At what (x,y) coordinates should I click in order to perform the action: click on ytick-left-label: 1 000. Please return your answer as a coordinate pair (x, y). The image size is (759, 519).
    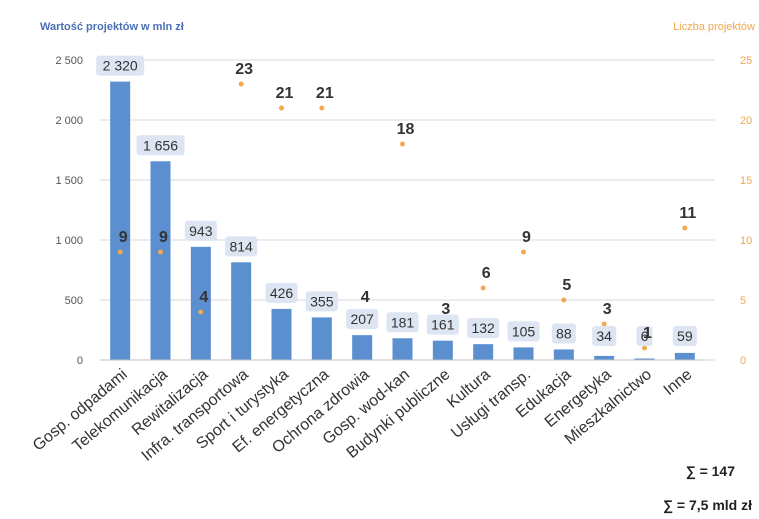
    Looking at the image, I should click on (69, 241).